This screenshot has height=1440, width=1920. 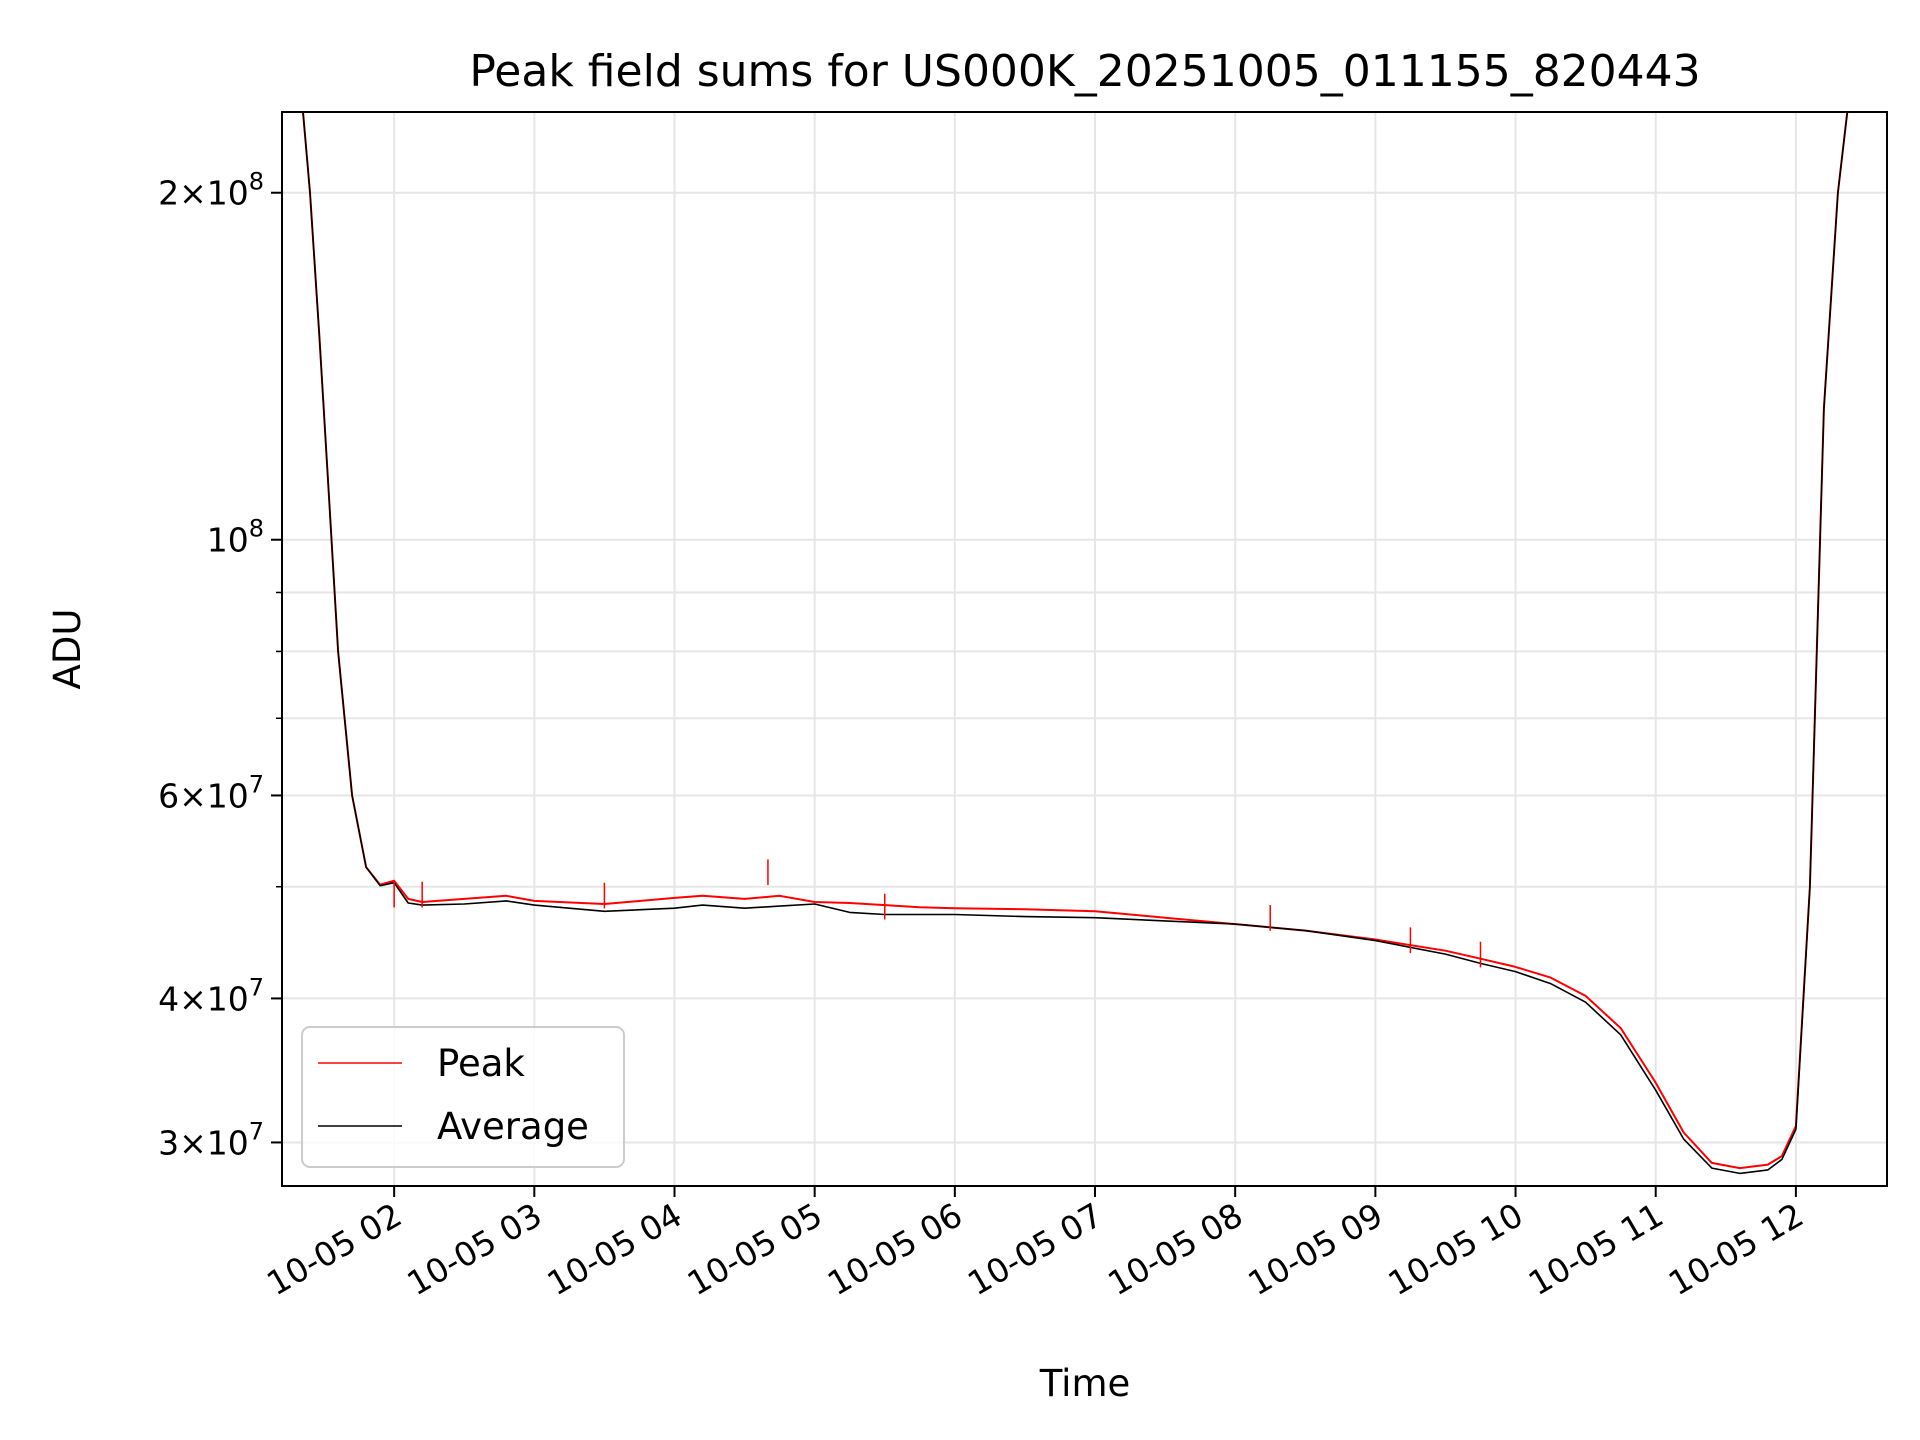 What do you see at coordinates (211, 792) in the screenshot?
I see `y-tick-label: 6×107` at bounding box center [211, 792].